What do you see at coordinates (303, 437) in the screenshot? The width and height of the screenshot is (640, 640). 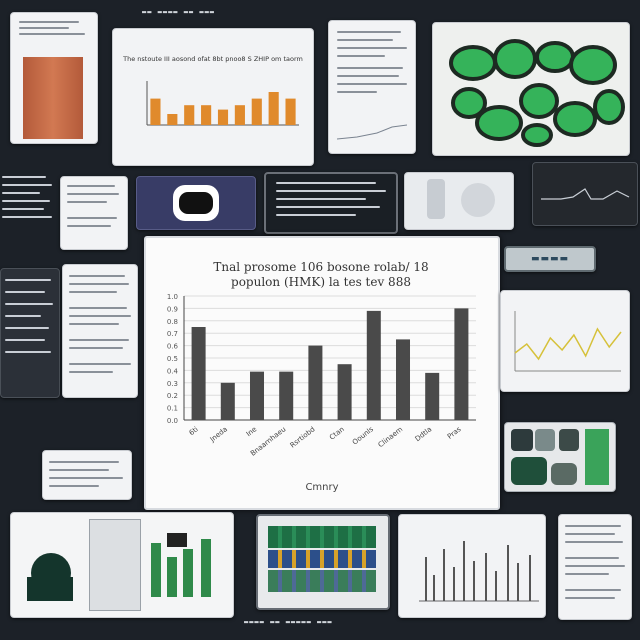 I see `x-tick-label: Rsrtiobd` at bounding box center [303, 437].